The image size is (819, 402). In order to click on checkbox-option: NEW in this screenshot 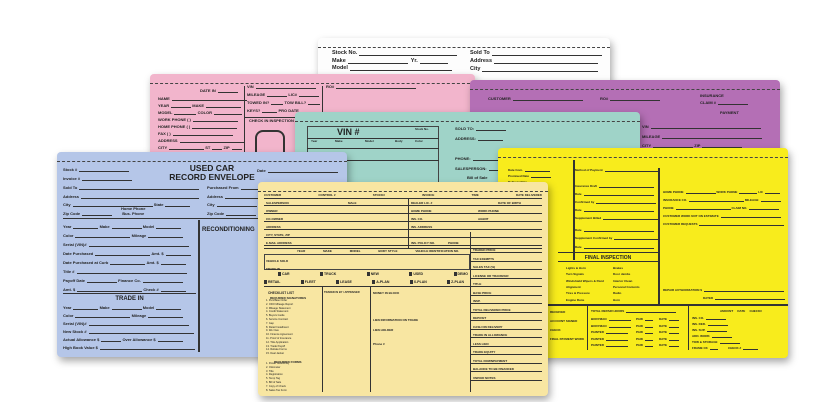, I will do `click(372, 274)`.